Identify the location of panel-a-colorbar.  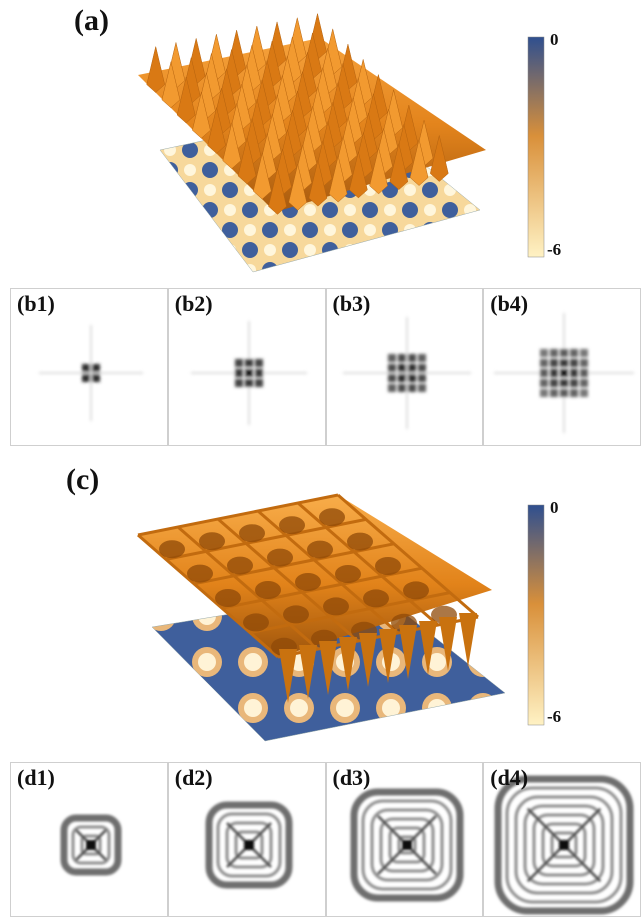
(536, 147).